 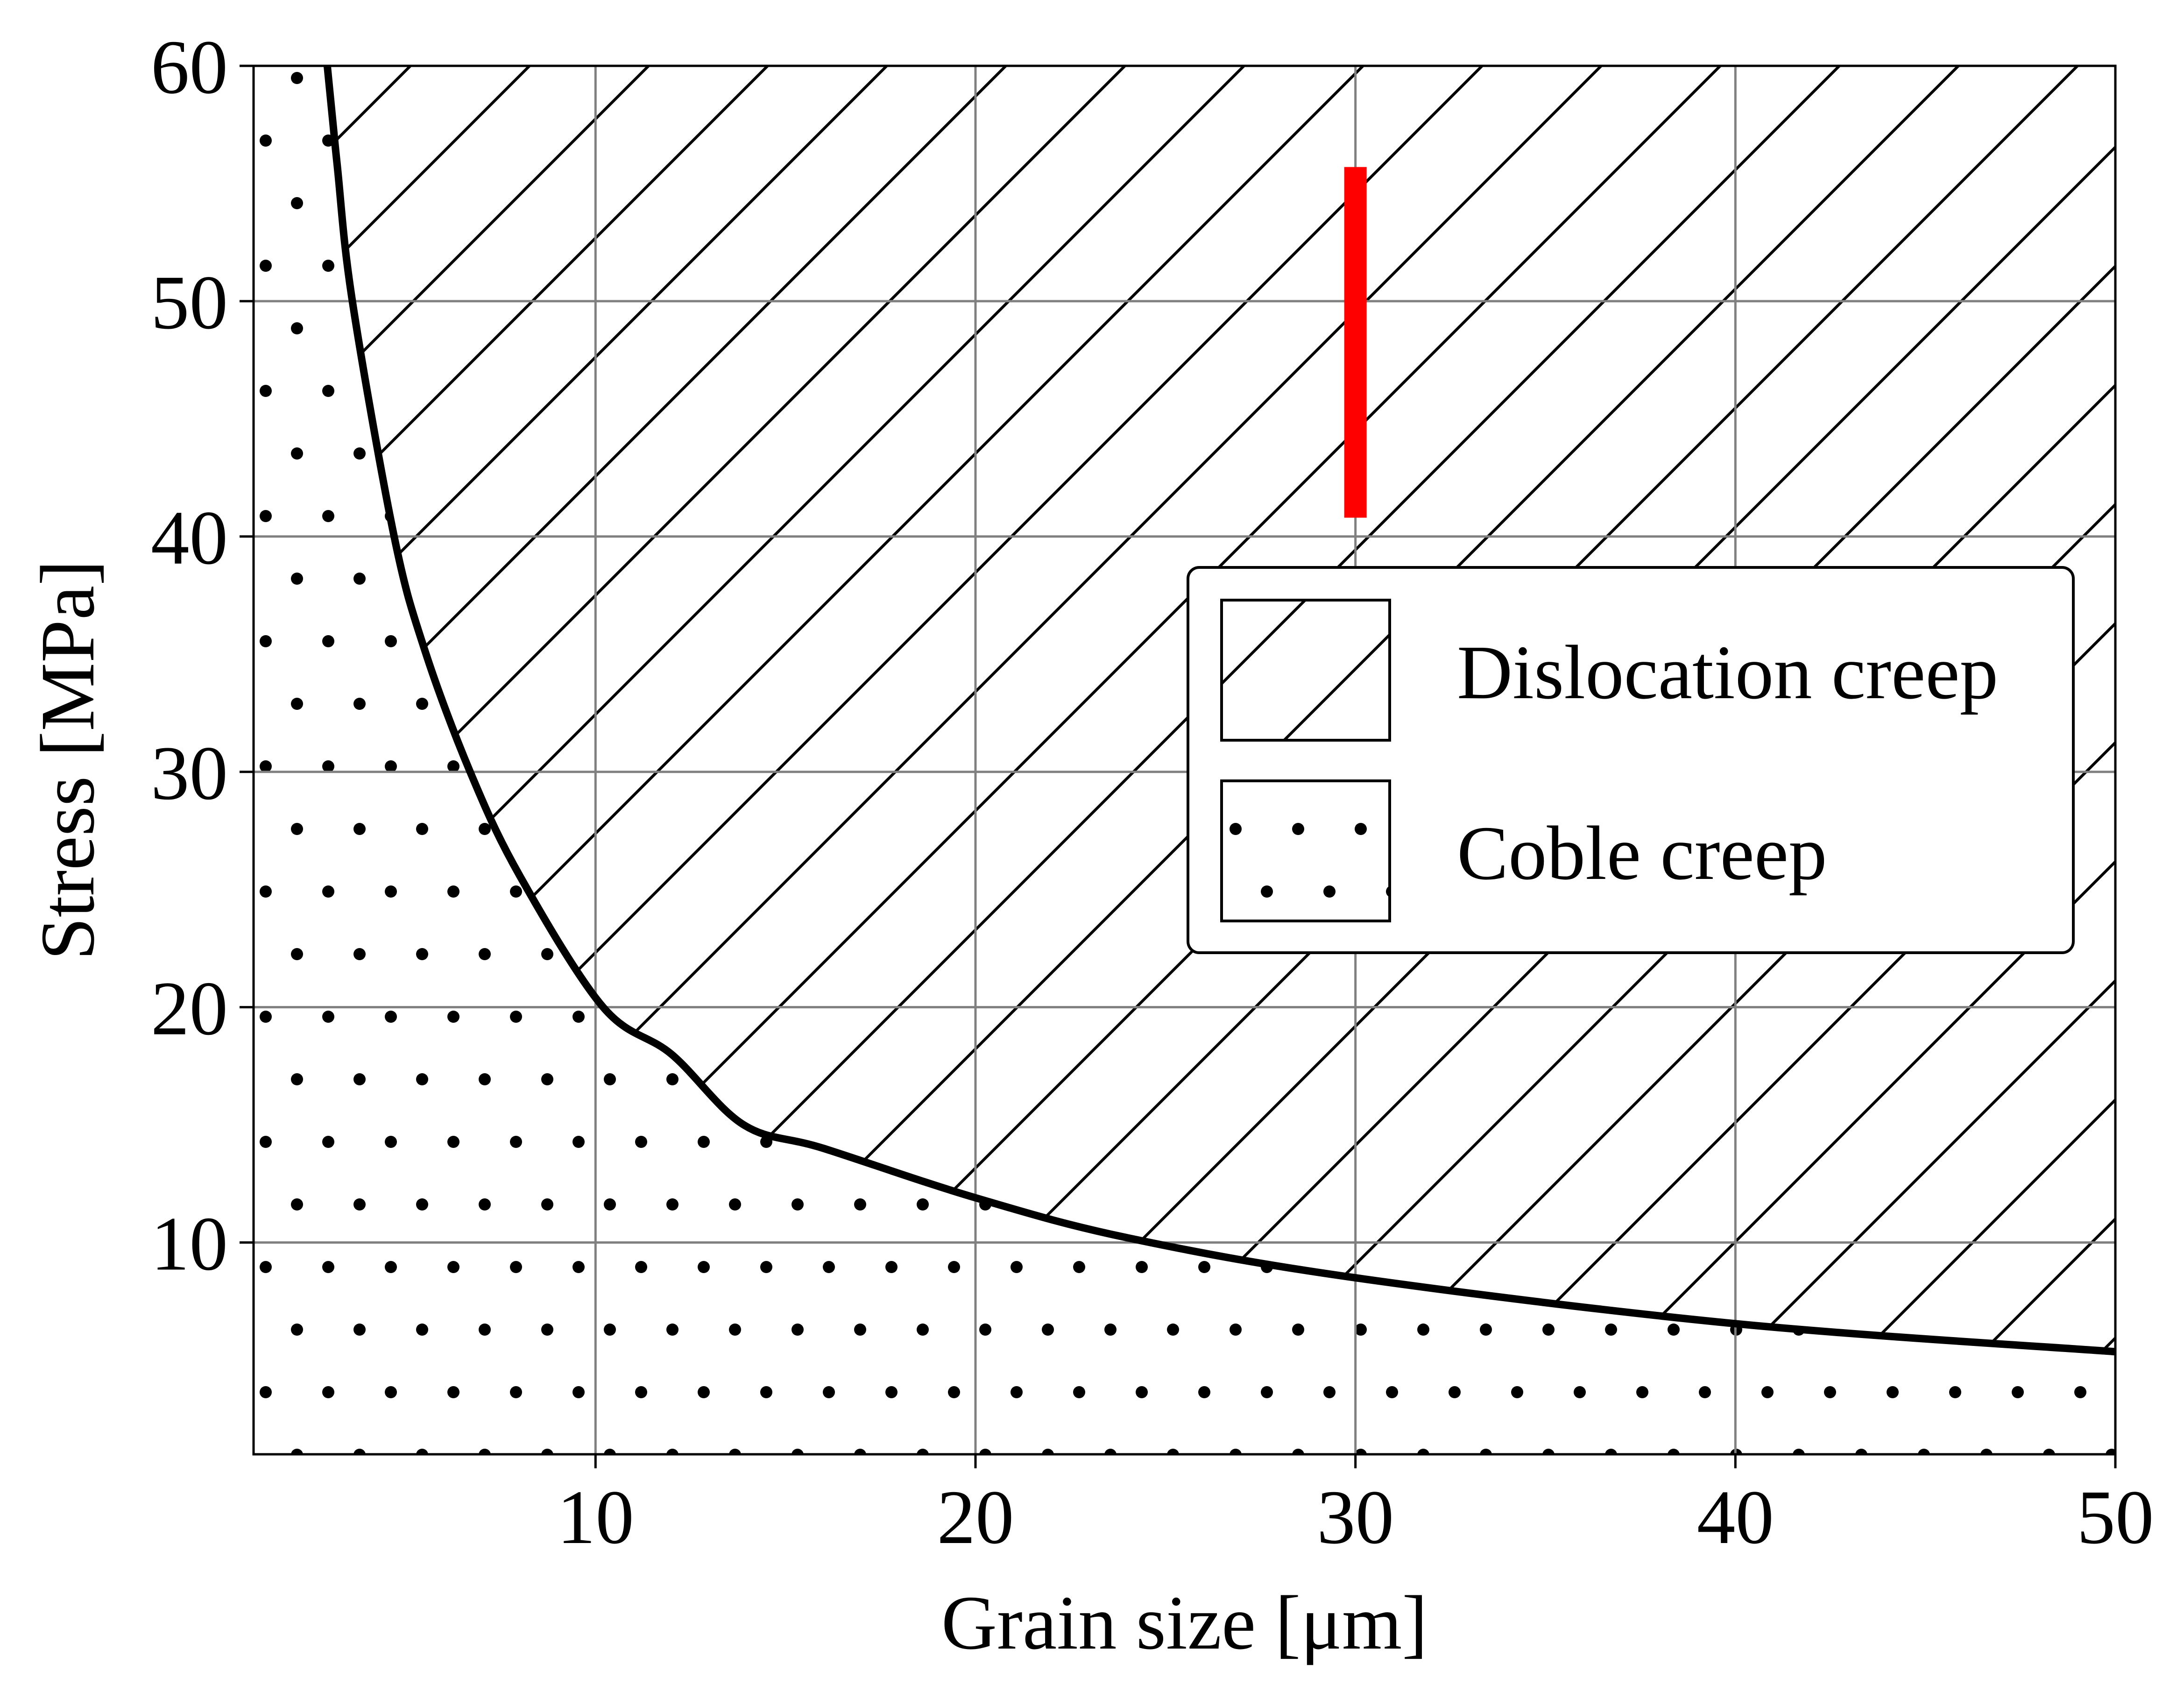 I want to click on y-tick-label: 30, so click(x=189, y=773).